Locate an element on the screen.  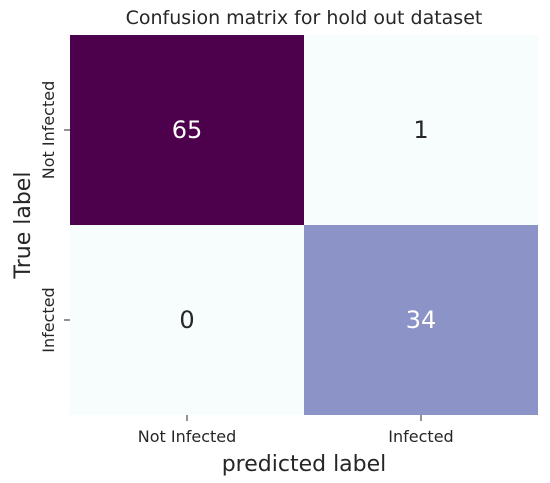
cell-value-label-0-1: 1 is located at coordinates (420, 130).